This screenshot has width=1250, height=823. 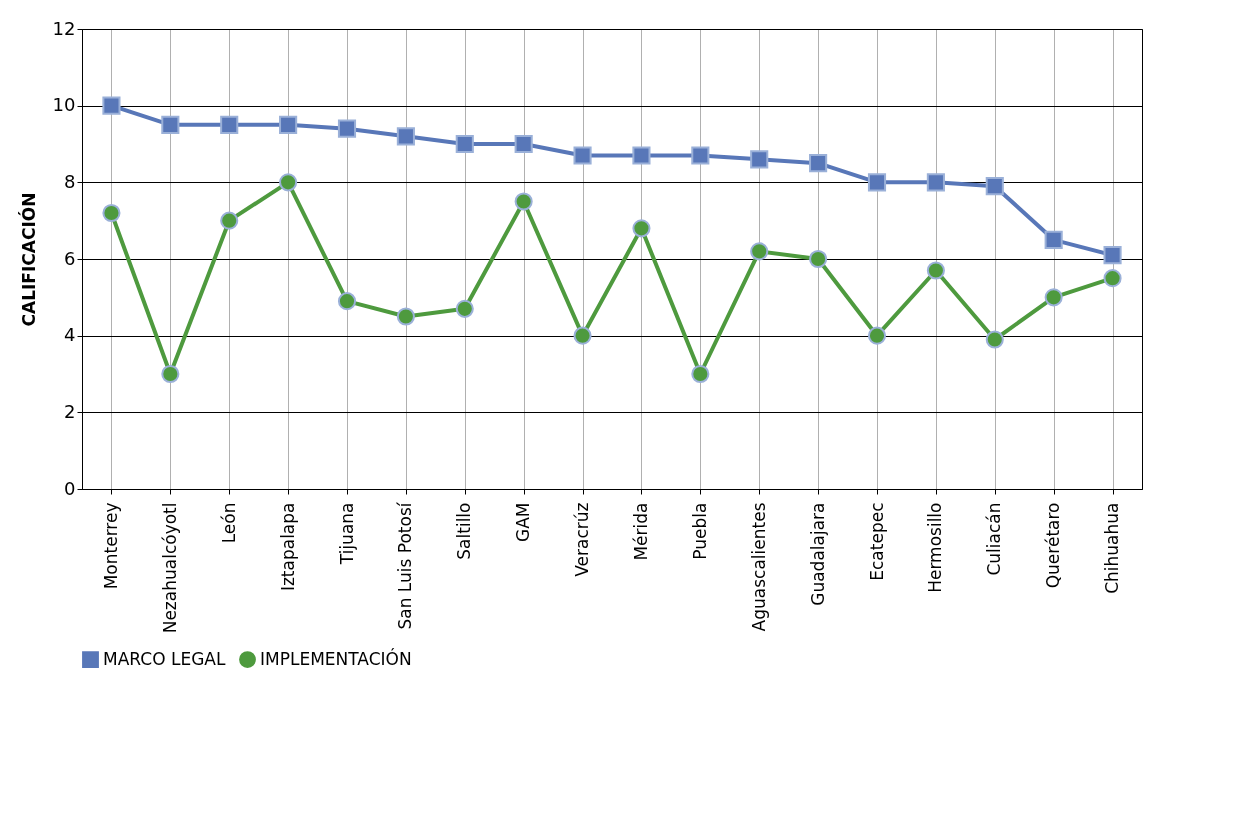 What do you see at coordinates (28, 259) in the screenshot?
I see `y-axis-title: CALIFICACIÓN` at bounding box center [28, 259].